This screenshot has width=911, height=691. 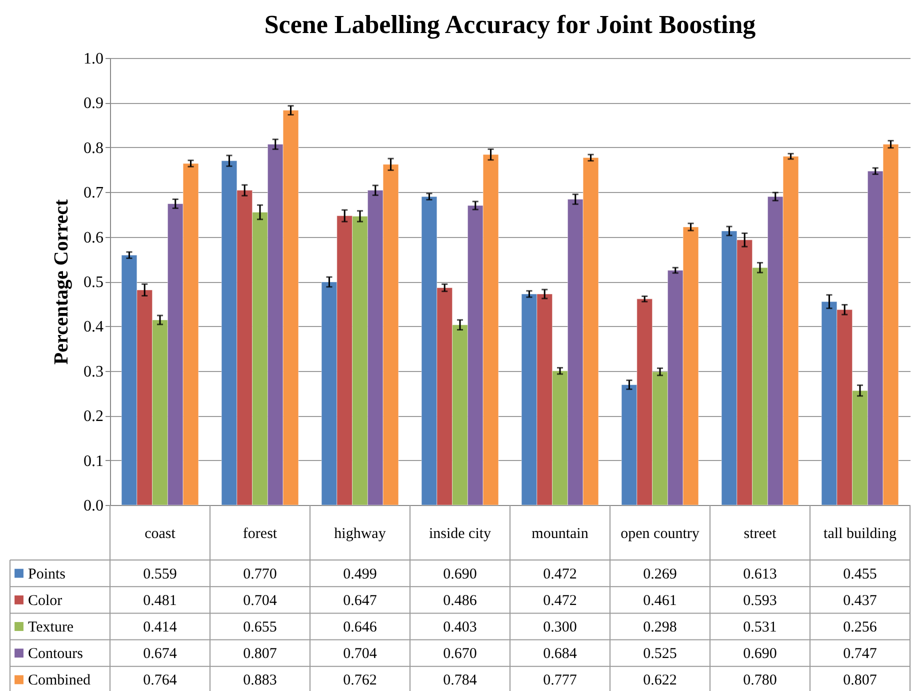 What do you see at coordinates (760, 574) in the screenshot?
I see `data-label: 0.613` at bounding box center [760, 574].